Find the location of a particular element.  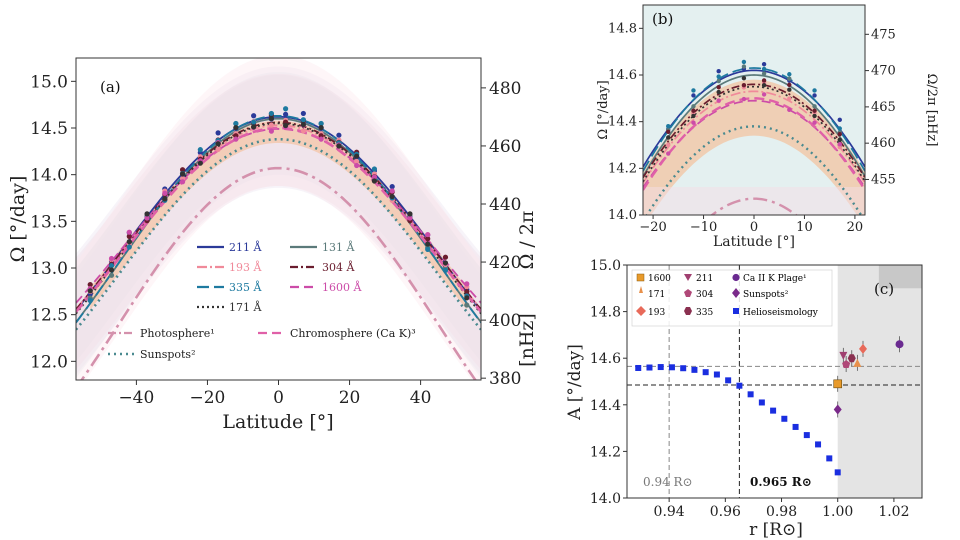

legend-335: 335 is located at coordinates (704, 313).